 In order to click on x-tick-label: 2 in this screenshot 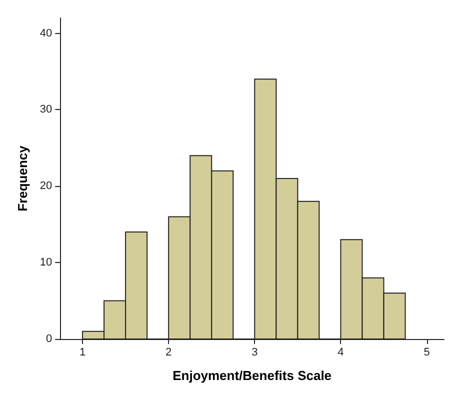, I will do `click(169, 352)`.